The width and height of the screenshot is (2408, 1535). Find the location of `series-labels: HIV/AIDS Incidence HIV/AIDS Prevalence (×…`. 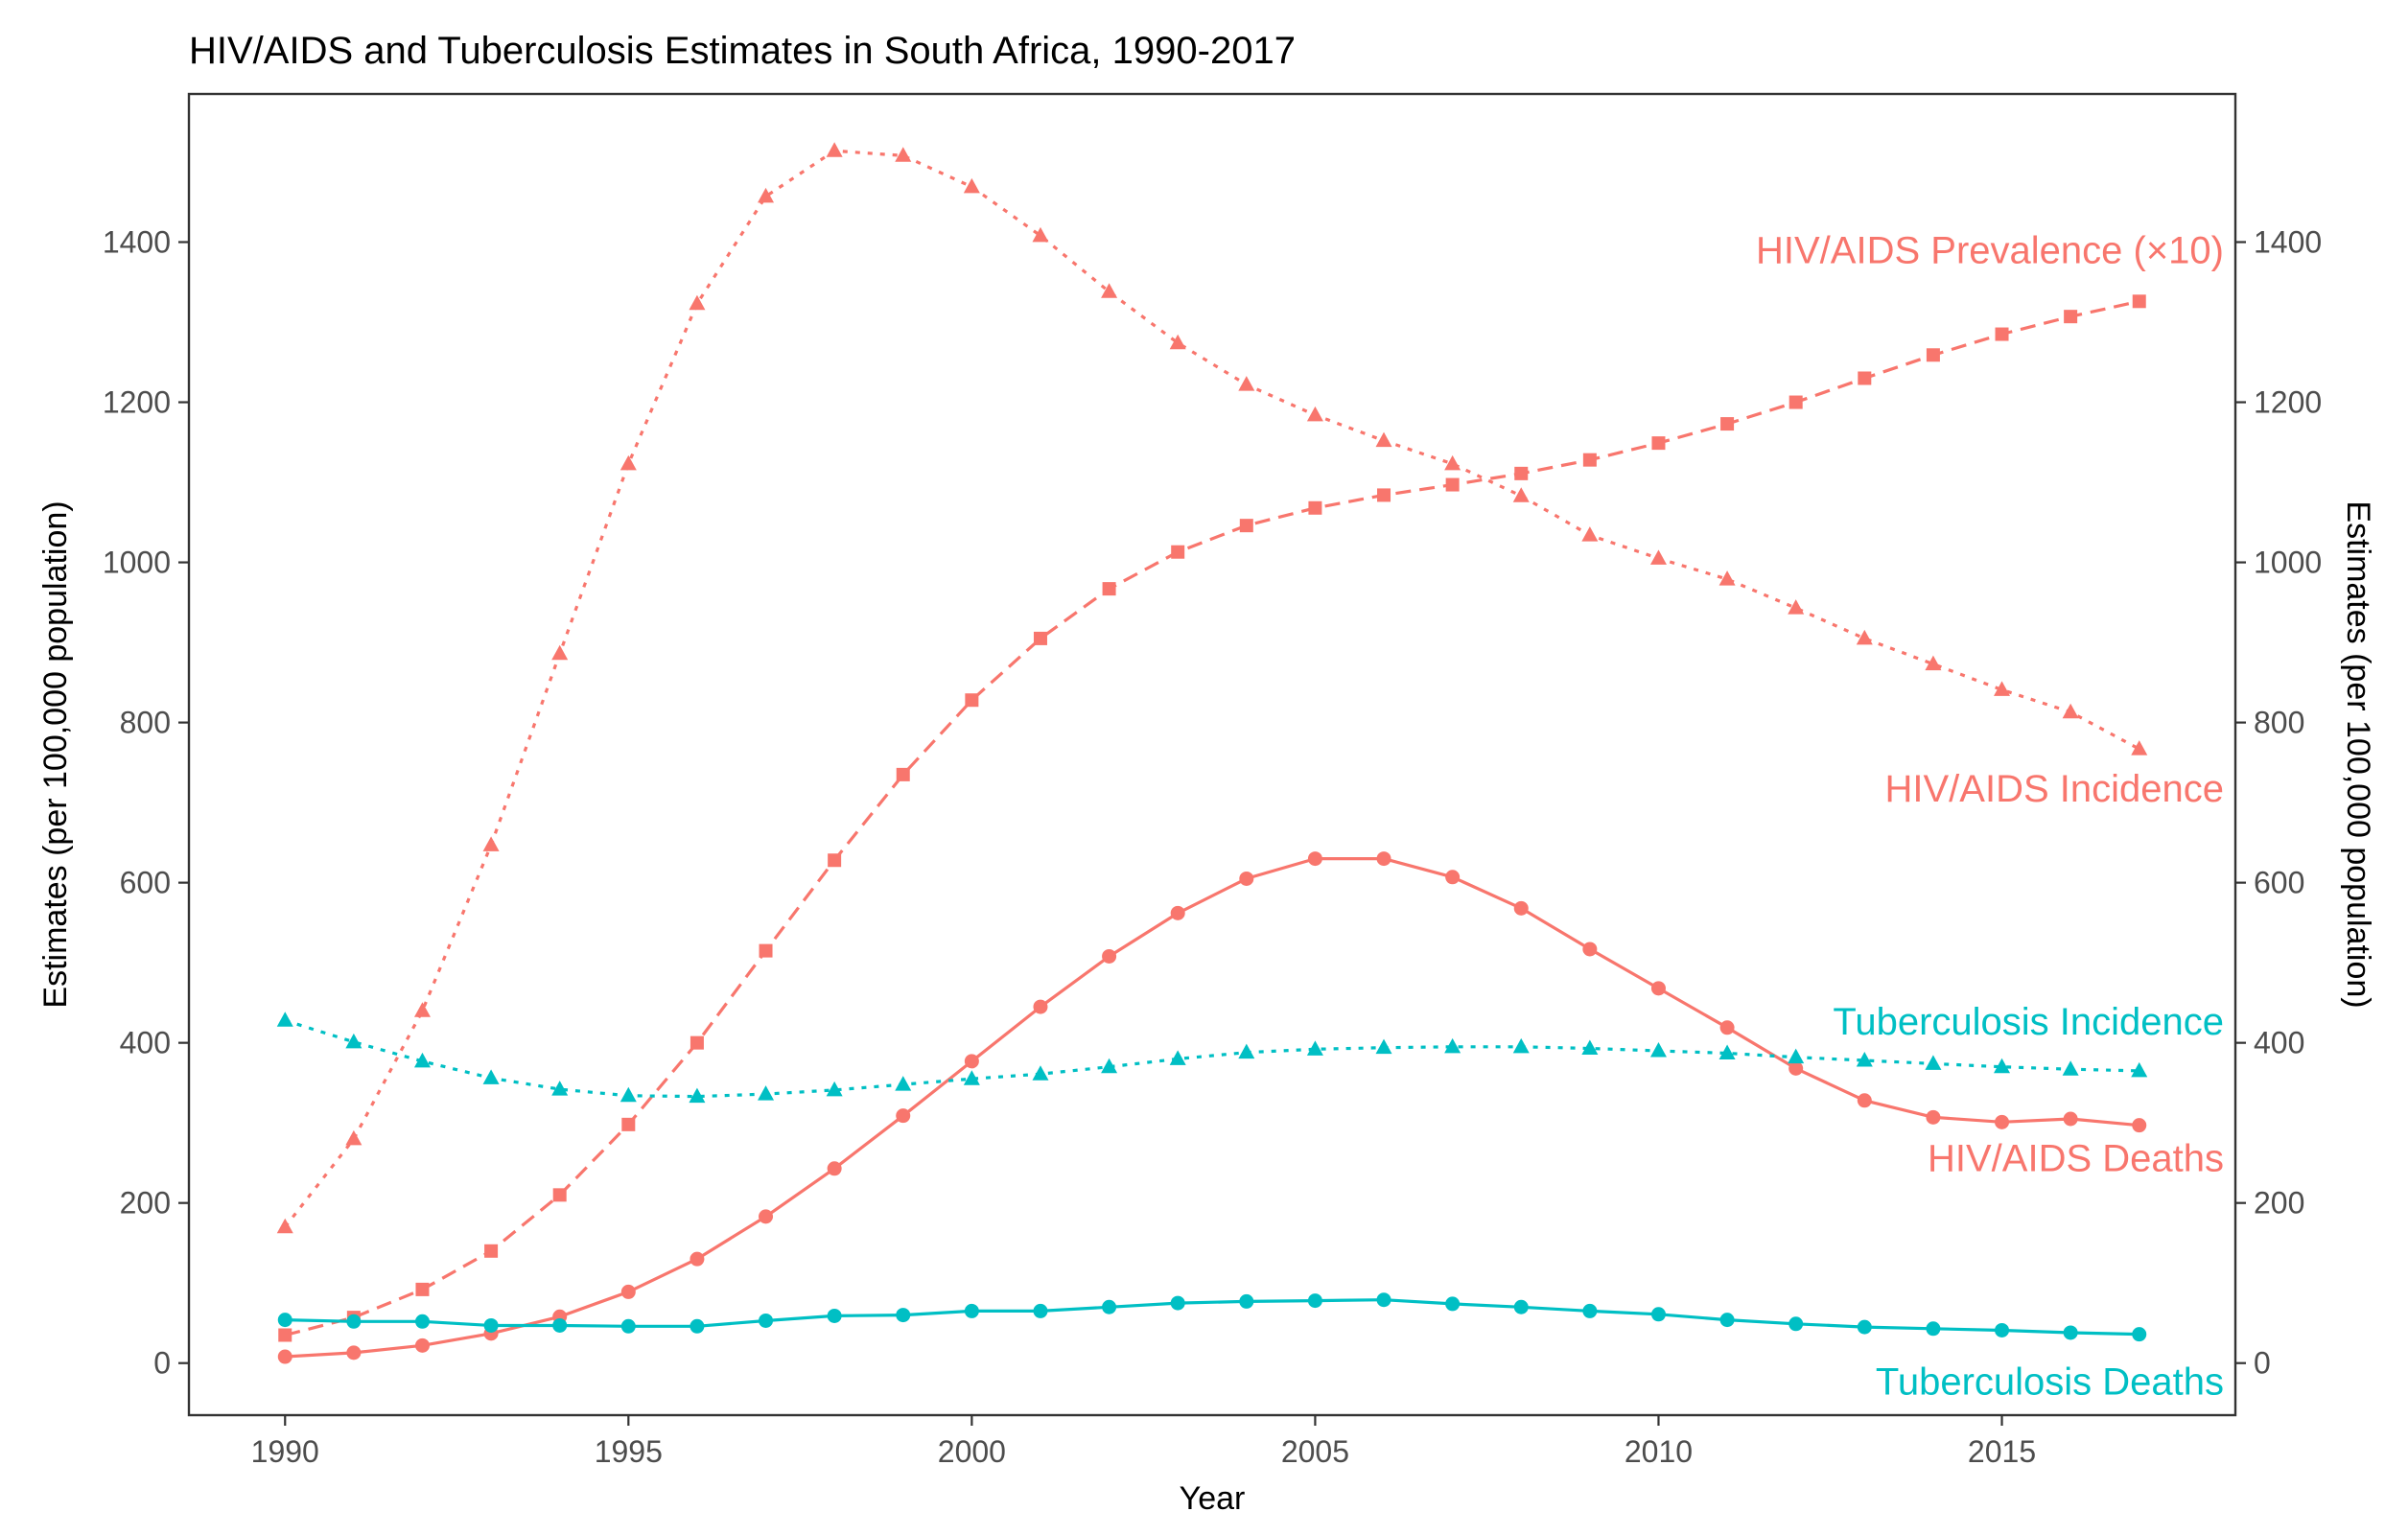

series-labels: HIV/AIDS Incidence HIV/AIDS Prevalence (×… is located at coordinates (1990, 816).